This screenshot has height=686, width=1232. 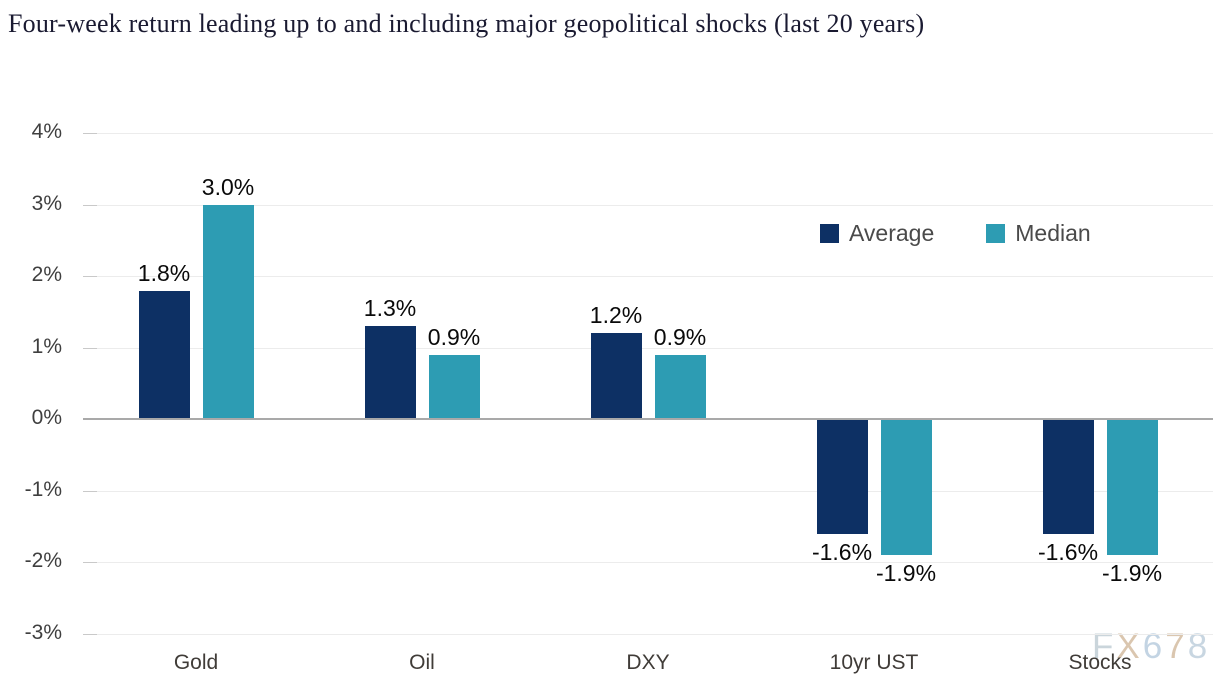 What do you see at coordinates (648, 419) in the screenshot?
I see `zero-gridline` at bounding box center [648, 419].